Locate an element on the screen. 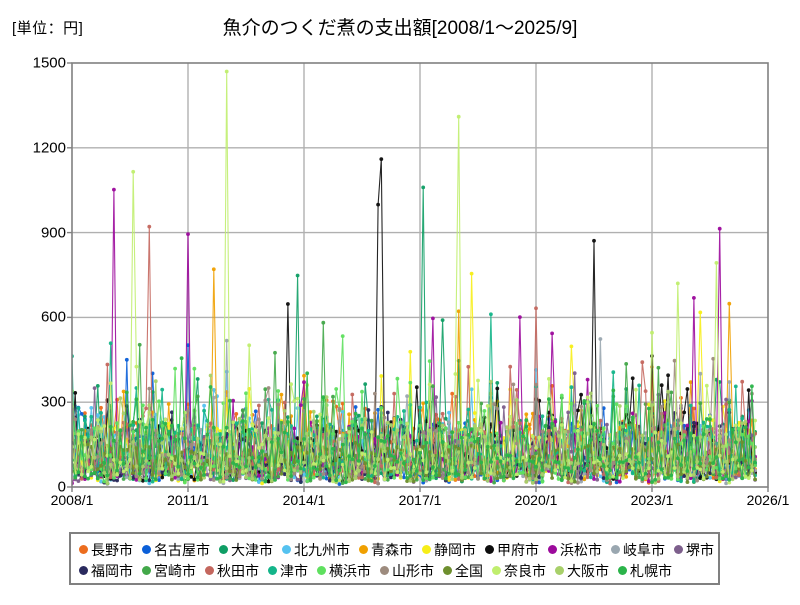 This screenshot has height=605, width=800. legend-item-label: 秋田市 is located at coordinates (238, 570).